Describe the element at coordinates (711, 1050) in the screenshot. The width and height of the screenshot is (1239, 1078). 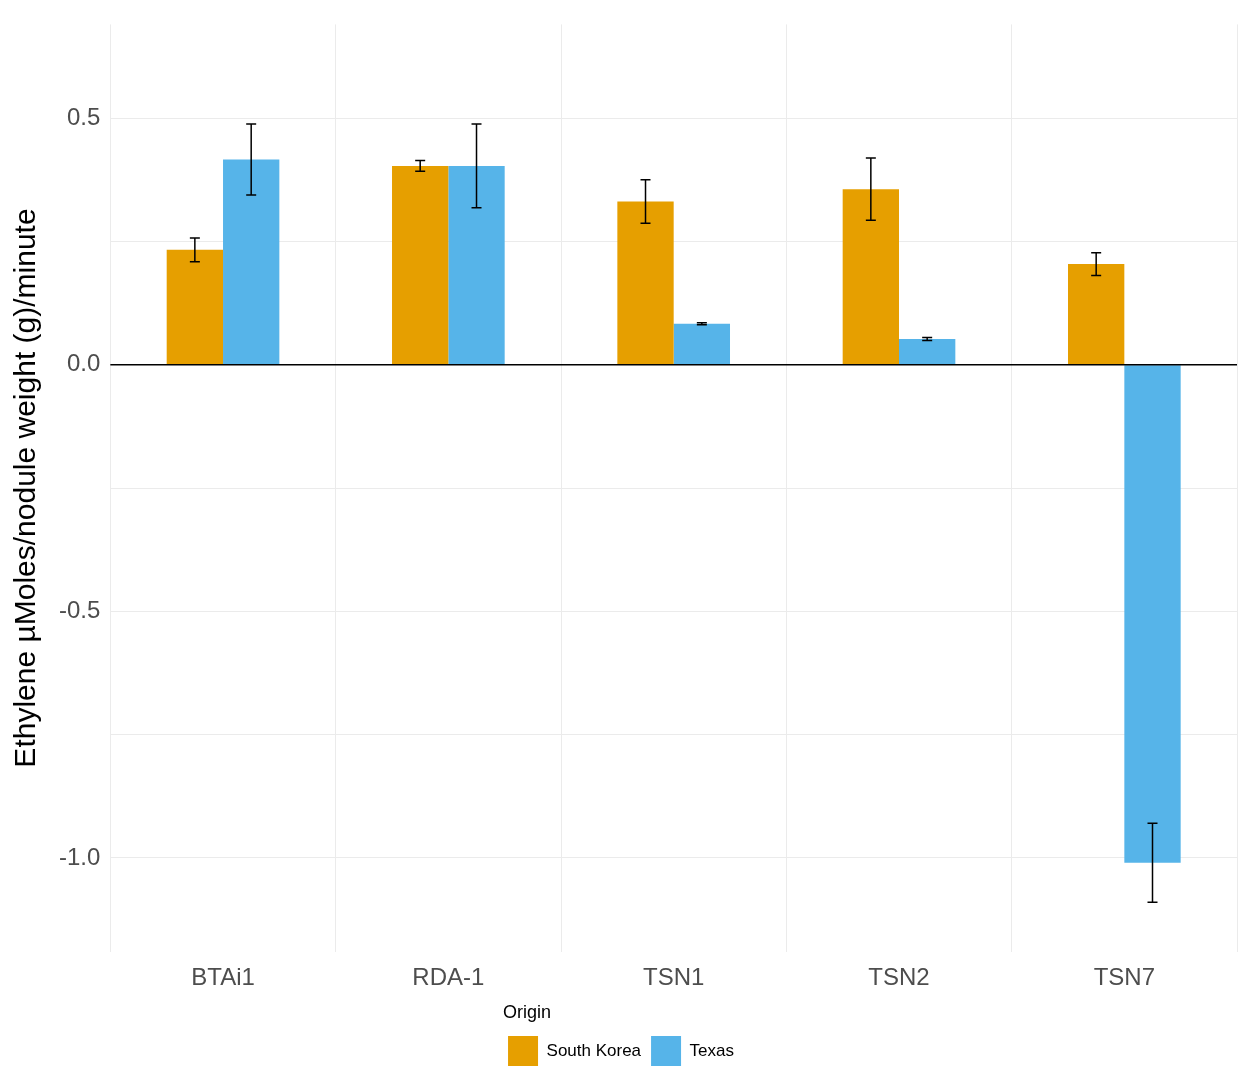
I see `legend-label: Texas` at that location.